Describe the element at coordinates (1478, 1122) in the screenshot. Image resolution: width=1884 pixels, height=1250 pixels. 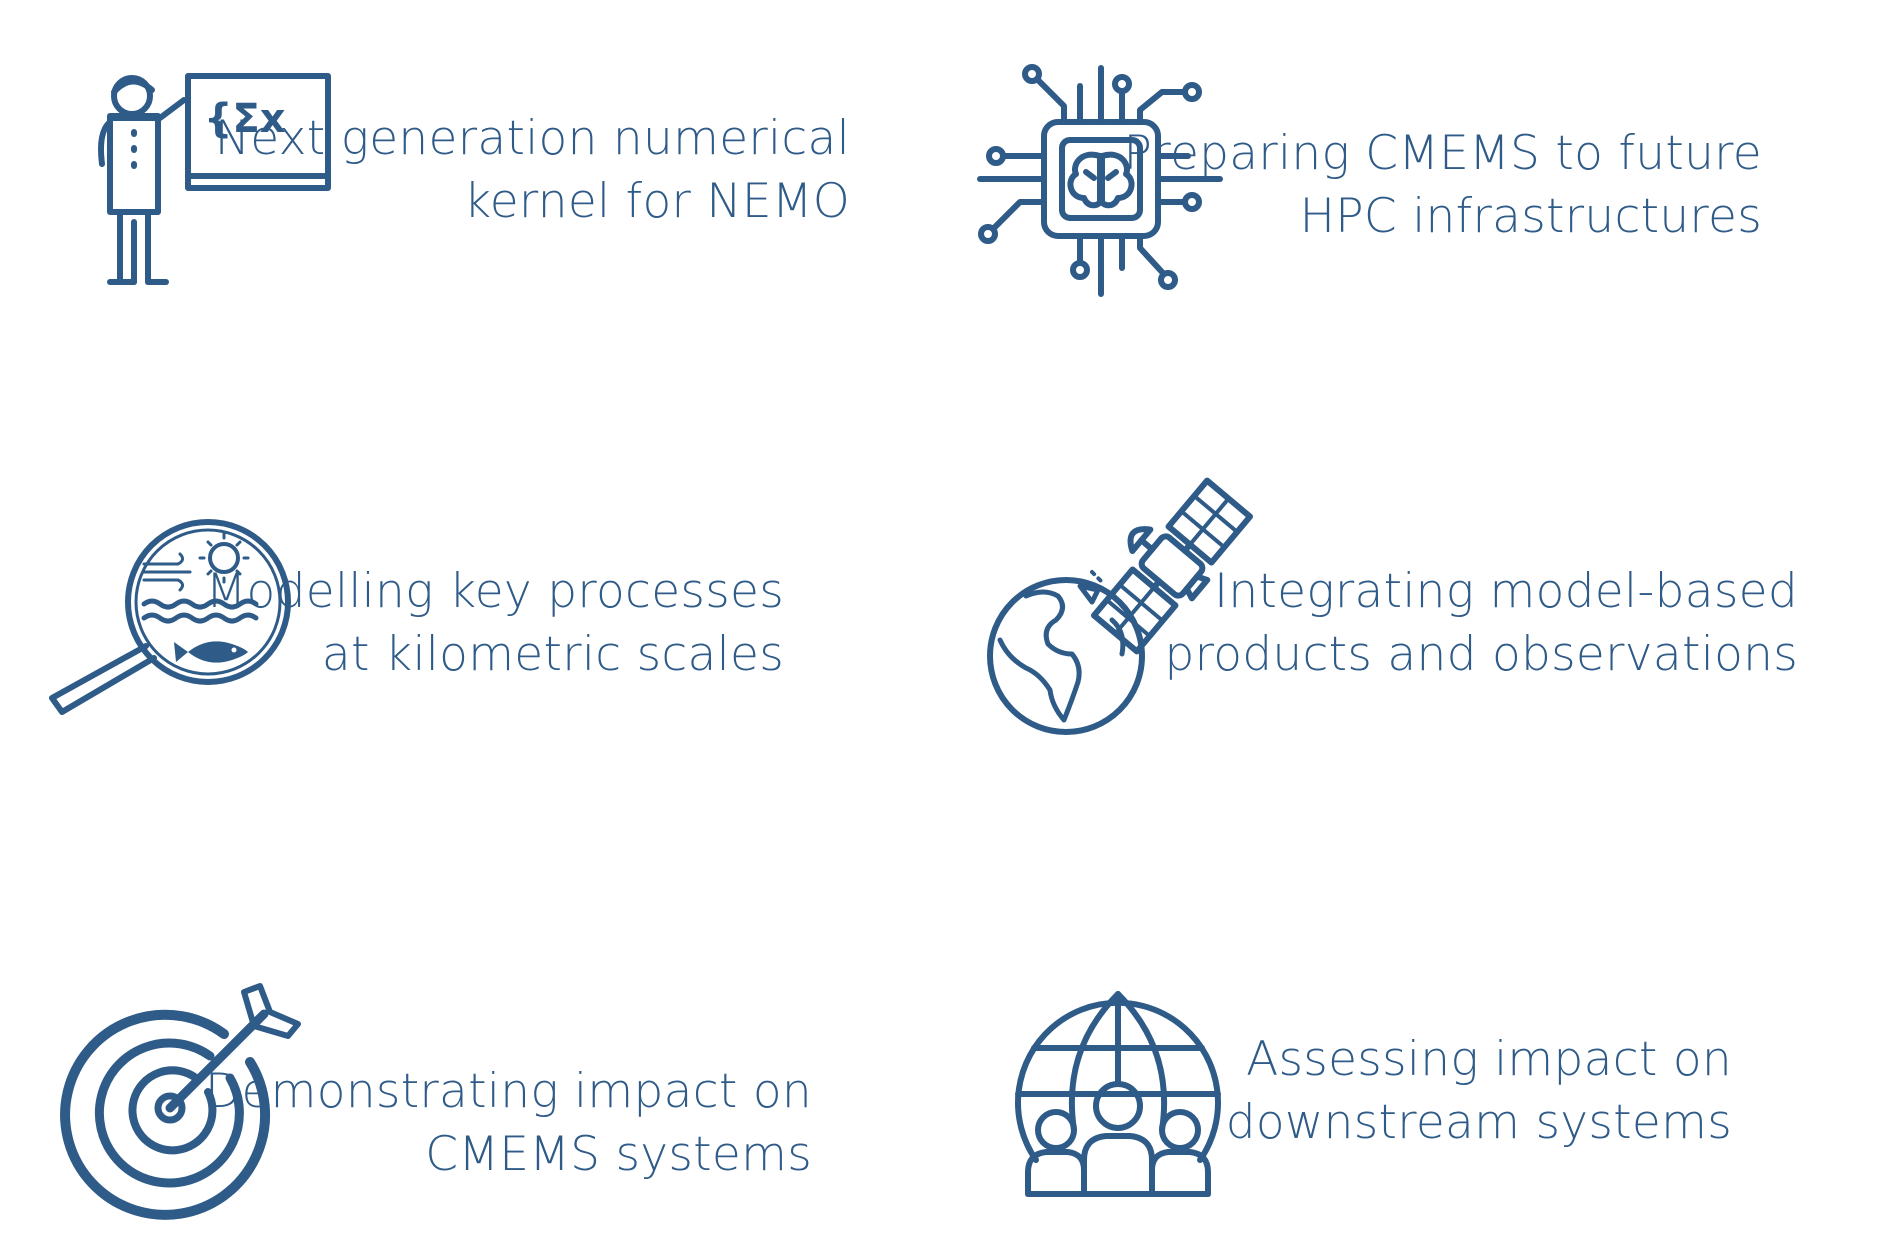
I see `item-6-line-2: downstream systems` at that location.